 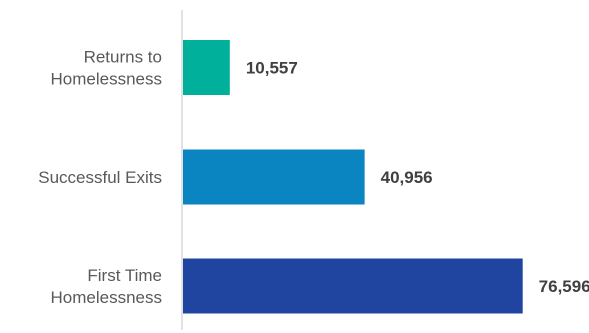 I want to click on bar-returns-to-homelessness, so click(x=206, y=67).